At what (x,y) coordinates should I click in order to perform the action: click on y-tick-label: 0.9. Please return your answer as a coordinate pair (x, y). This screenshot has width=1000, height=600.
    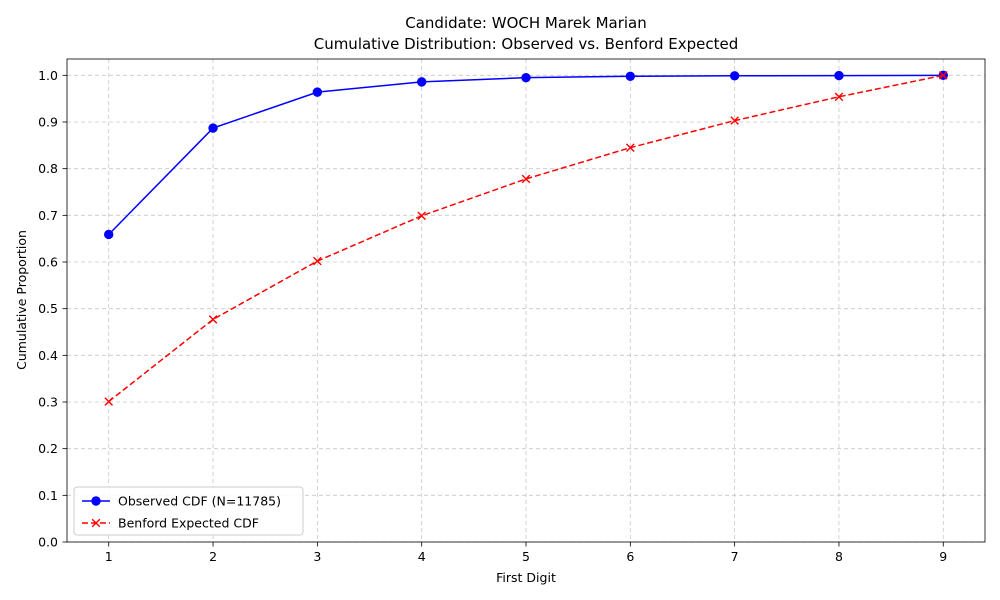
    Looking at the image, I should click on (48, 122).